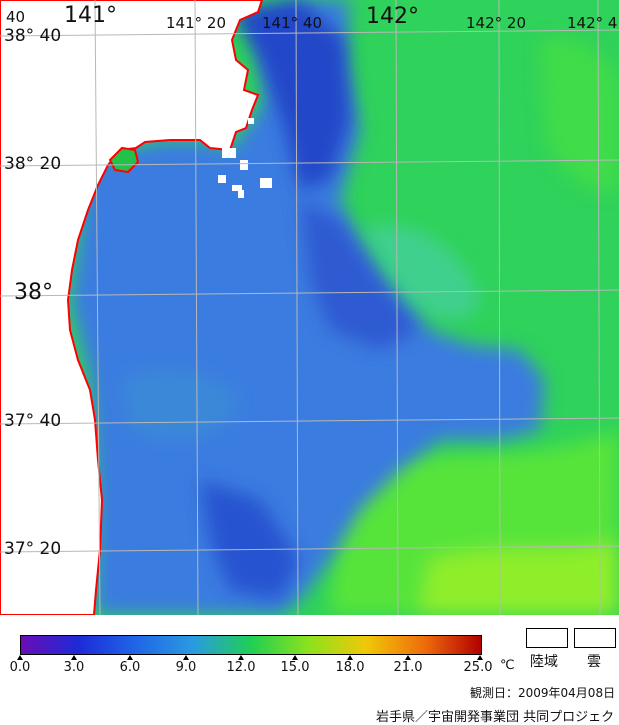 The width and height of the screenshot is (619, 725). What do you see at coordinates (478, 667) in the screenshot?
I see `scale-label-25: 25.0` at bounding box center [478, 667].